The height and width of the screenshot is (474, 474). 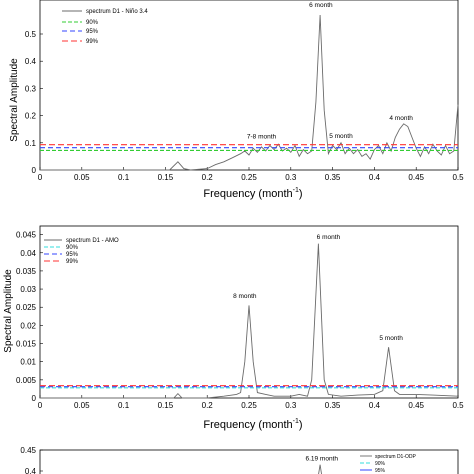 What do you see at coordinates (26, 307) in the screenshot?
I see `y-tick-label: 0.025` at bounding box center [26, 307].